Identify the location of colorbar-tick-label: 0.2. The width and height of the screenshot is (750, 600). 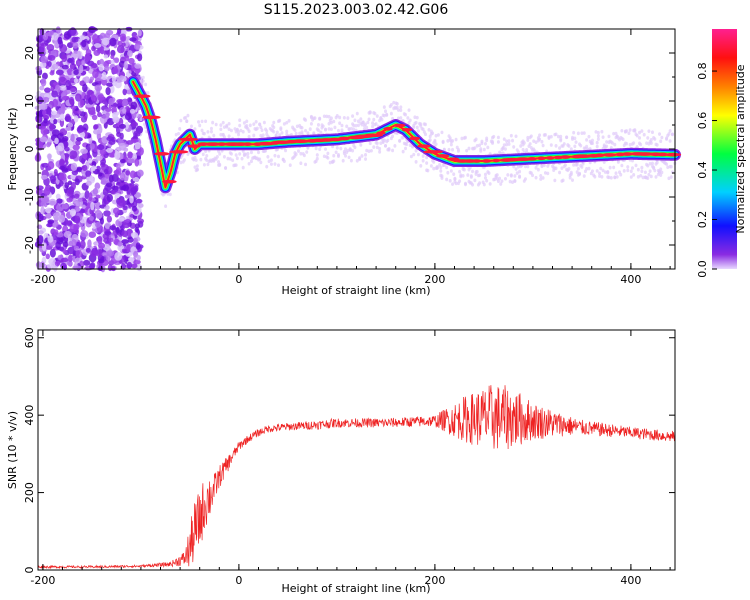
(702, 220).